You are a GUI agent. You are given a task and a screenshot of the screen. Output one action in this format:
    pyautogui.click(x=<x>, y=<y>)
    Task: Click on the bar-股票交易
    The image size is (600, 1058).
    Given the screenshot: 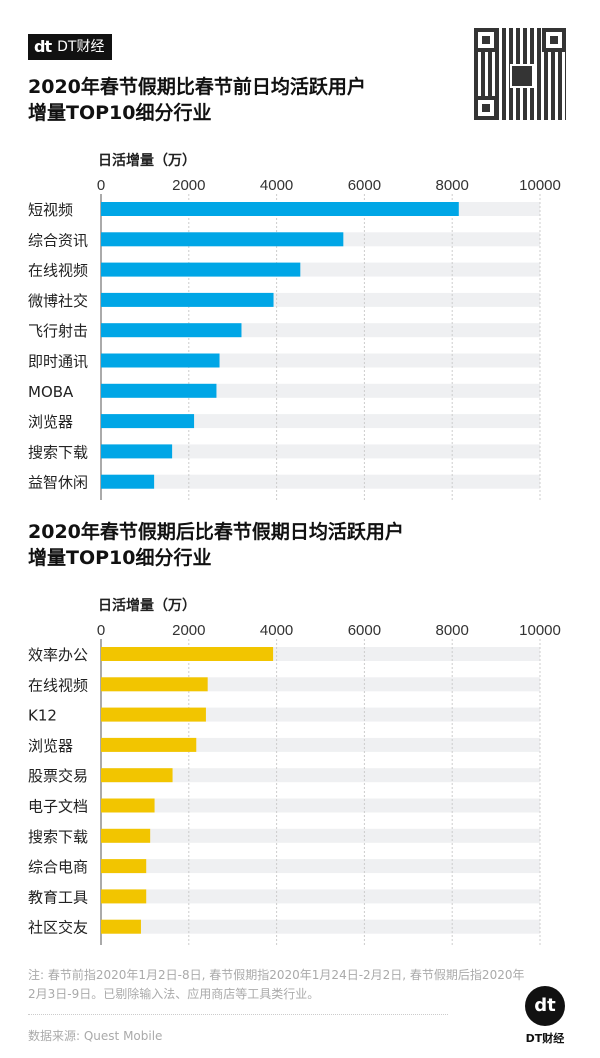 What is the action you would take?
    pyautogui.click(x=137, y=775)
    